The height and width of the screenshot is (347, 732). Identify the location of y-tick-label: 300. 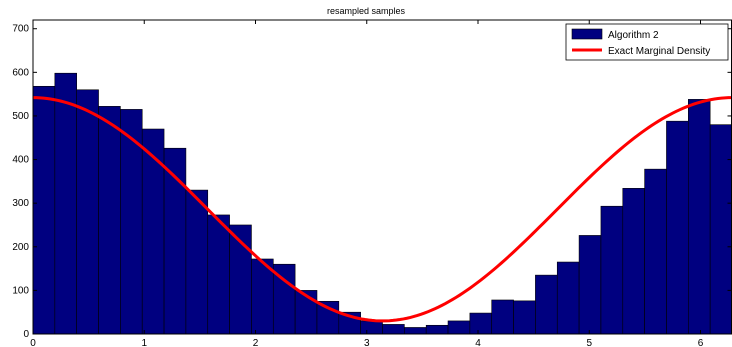
(20, 203).